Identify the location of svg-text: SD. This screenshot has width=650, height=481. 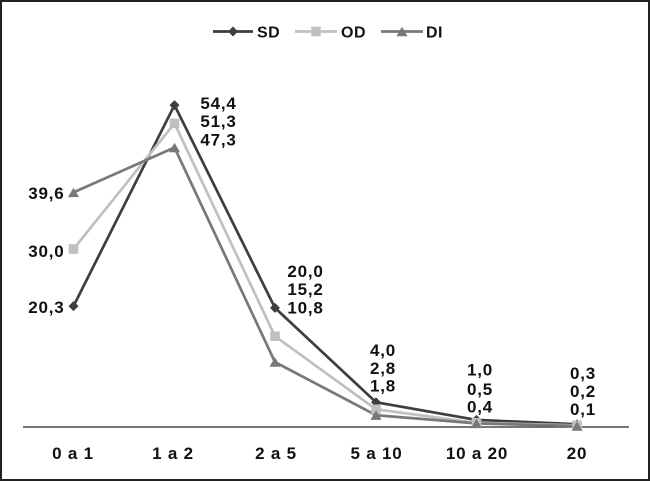
(268, 32).